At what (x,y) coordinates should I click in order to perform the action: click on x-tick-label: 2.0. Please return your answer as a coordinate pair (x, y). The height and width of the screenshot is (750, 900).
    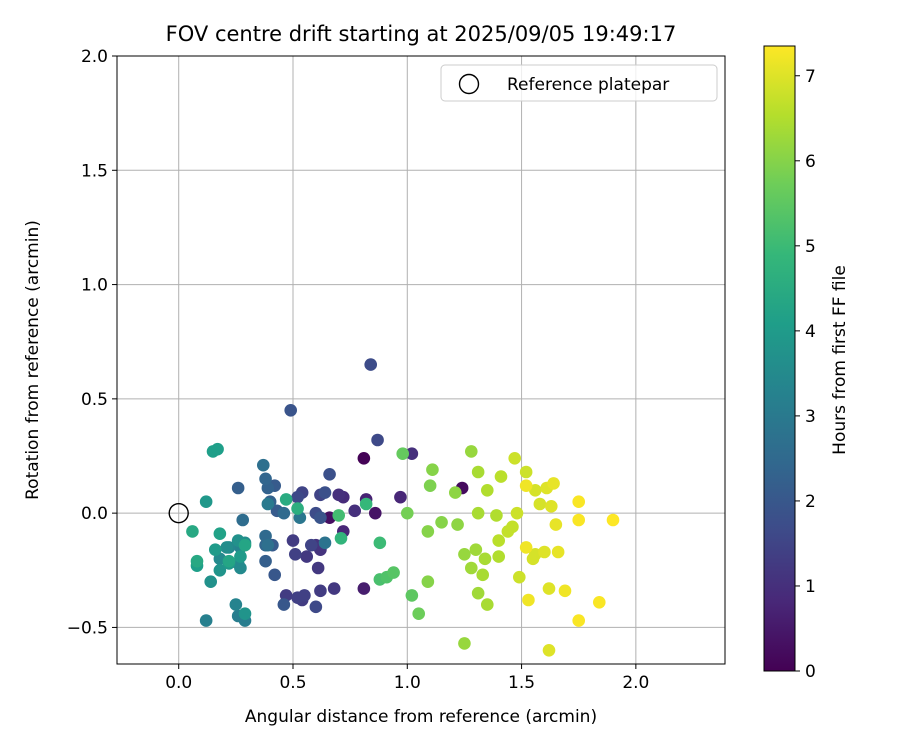
    Looking at the image, I should click on (635, 683).